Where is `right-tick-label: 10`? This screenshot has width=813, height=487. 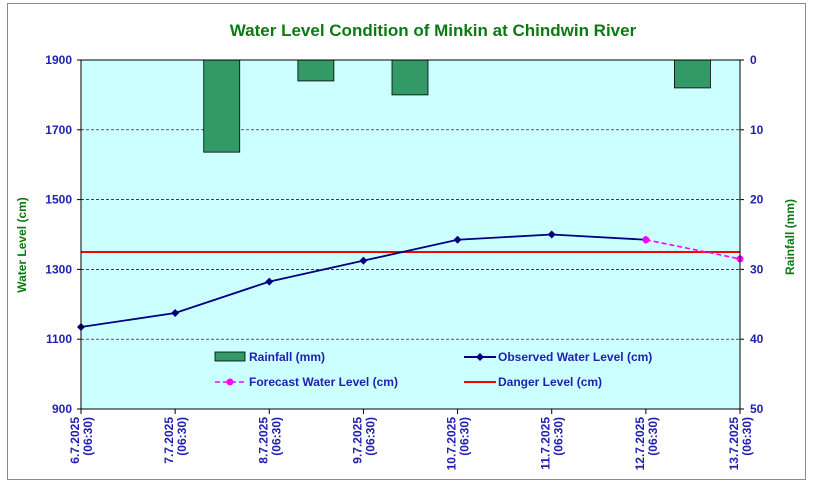
right-tick-label: 10 is located at coordinates (757, 130).